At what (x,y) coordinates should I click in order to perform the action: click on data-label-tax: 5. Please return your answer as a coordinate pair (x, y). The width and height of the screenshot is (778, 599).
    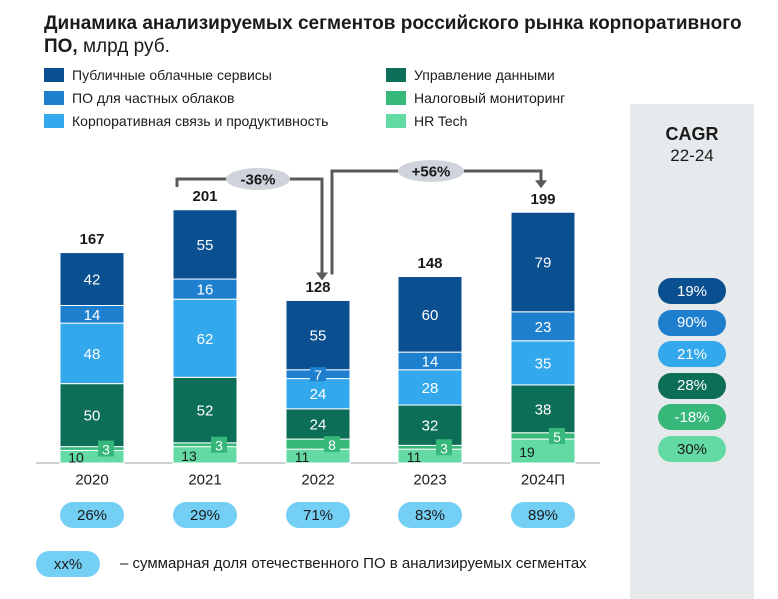
    Looking at the image, I should click on (557, 437).